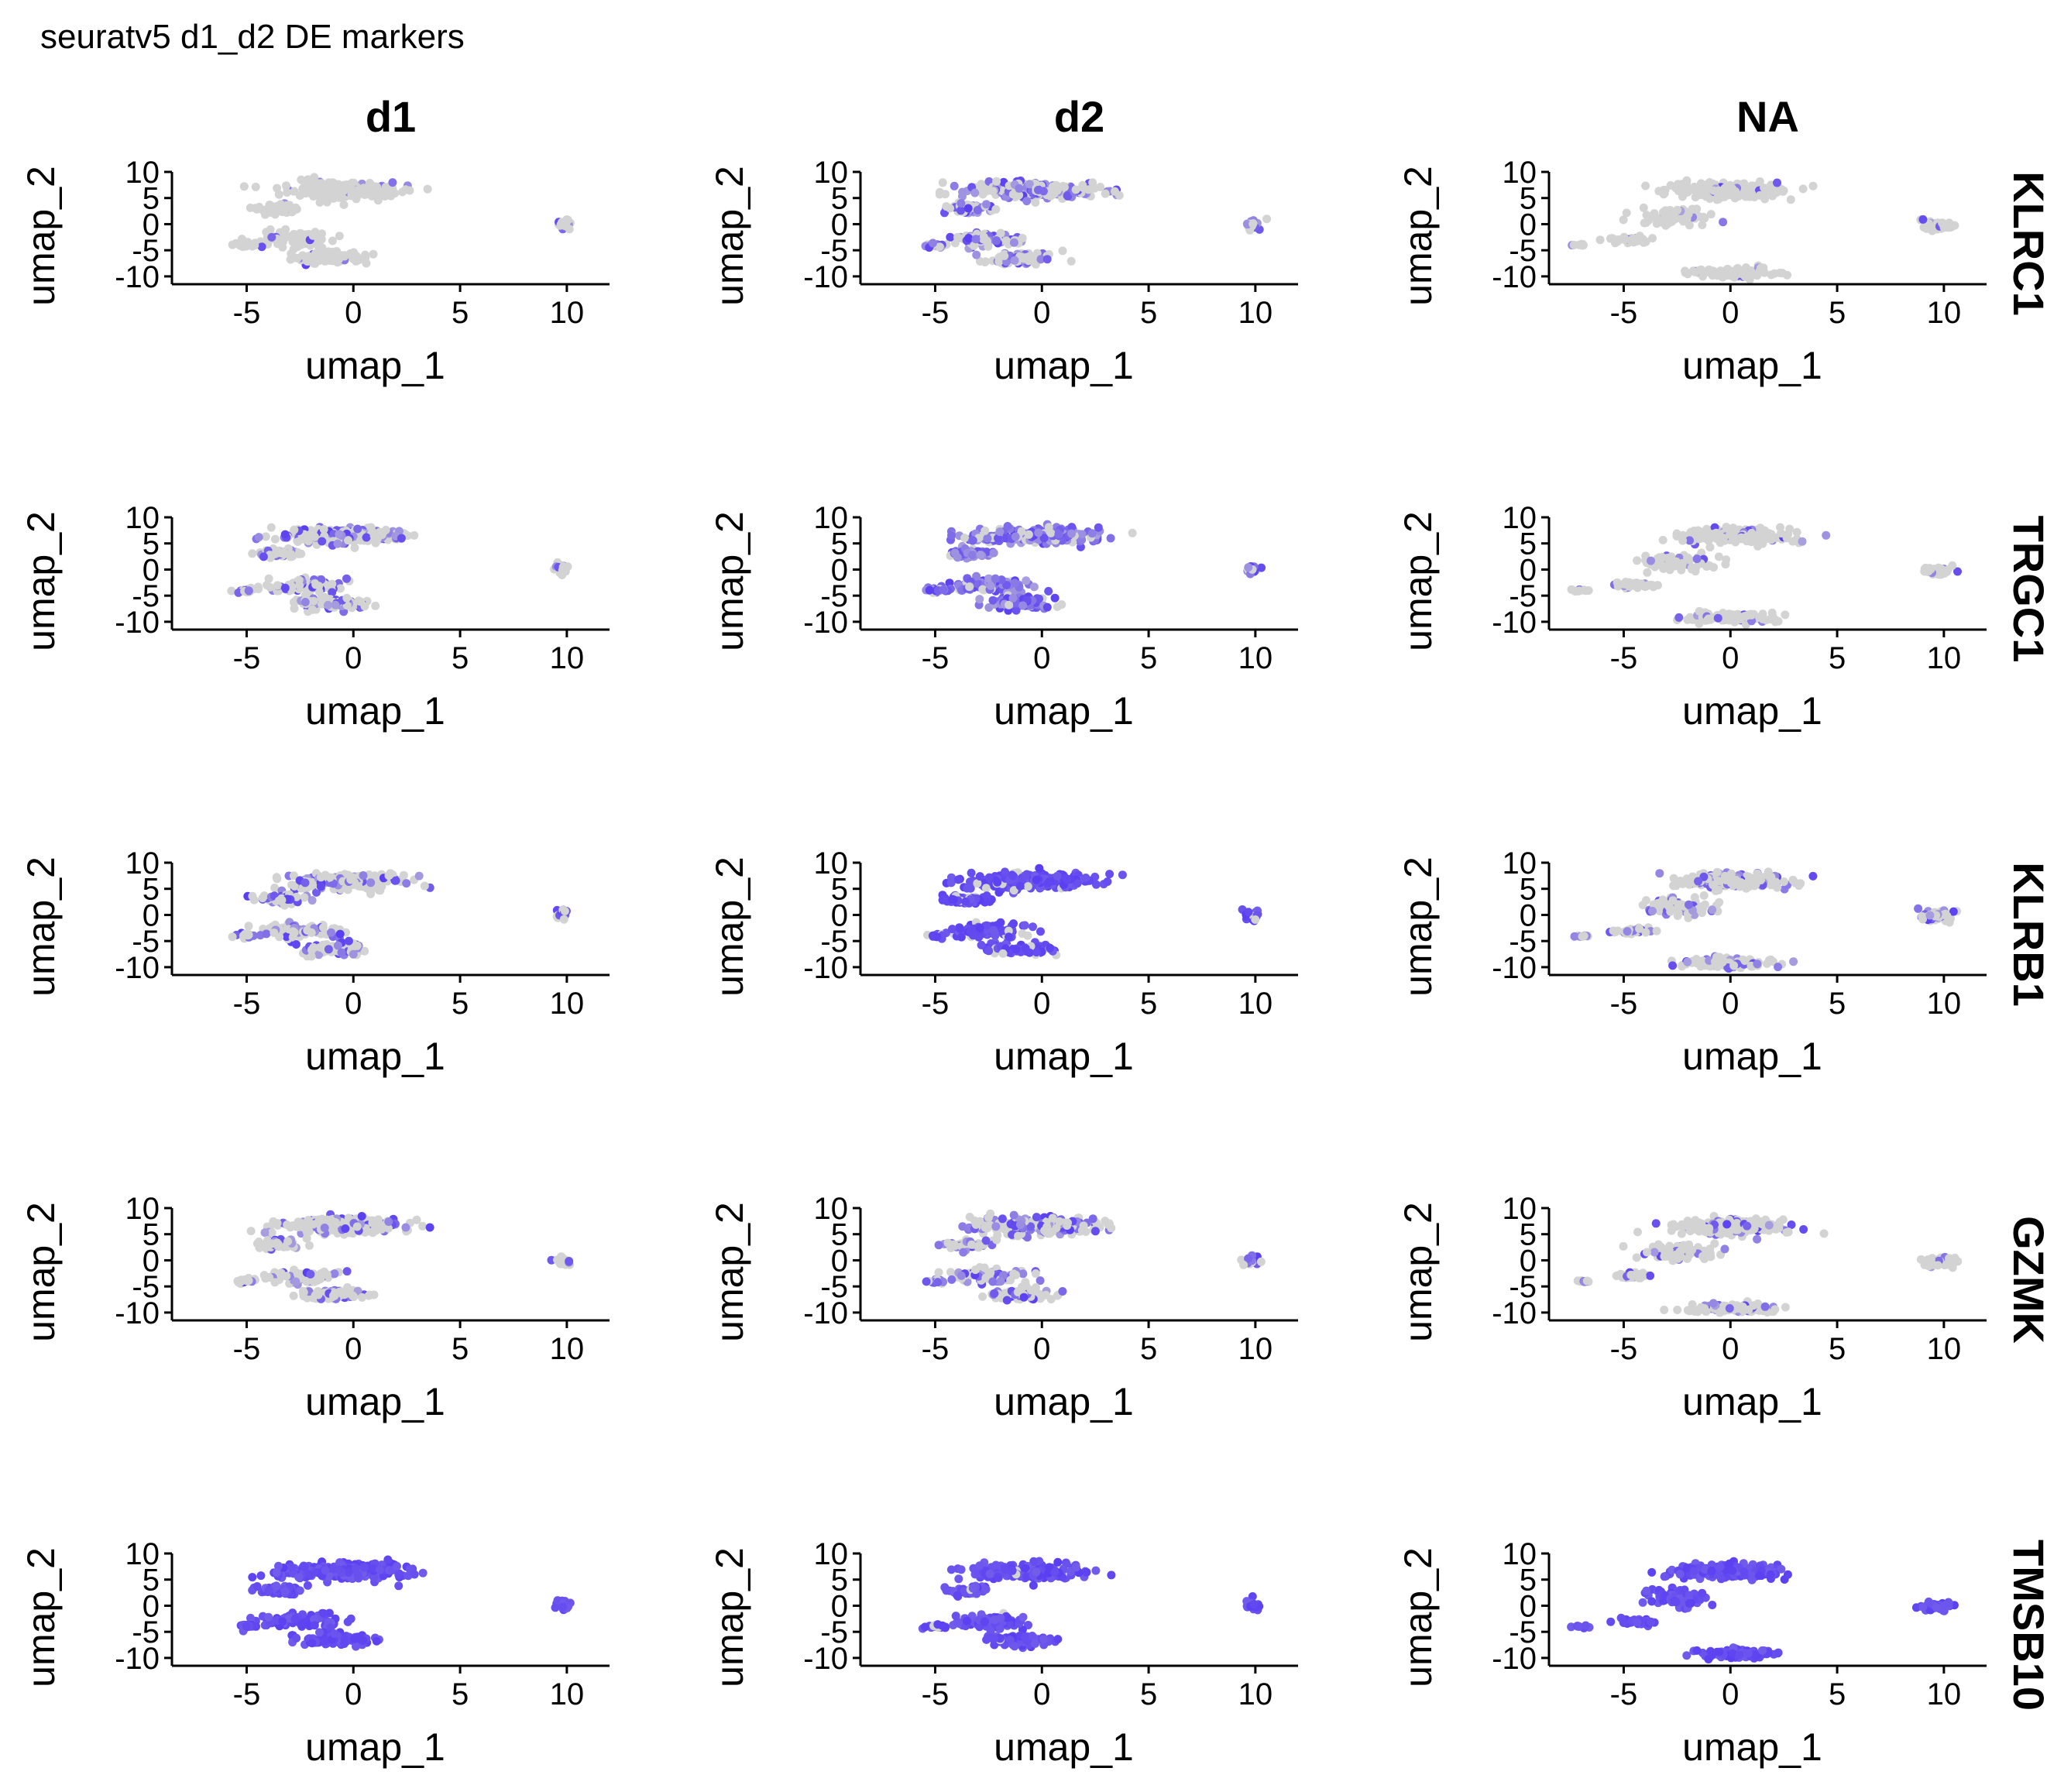  What do you see at coordinates (354, 658) in the screenshot?
I see `x-tick-label: 0` at bounding box center [354, 658].